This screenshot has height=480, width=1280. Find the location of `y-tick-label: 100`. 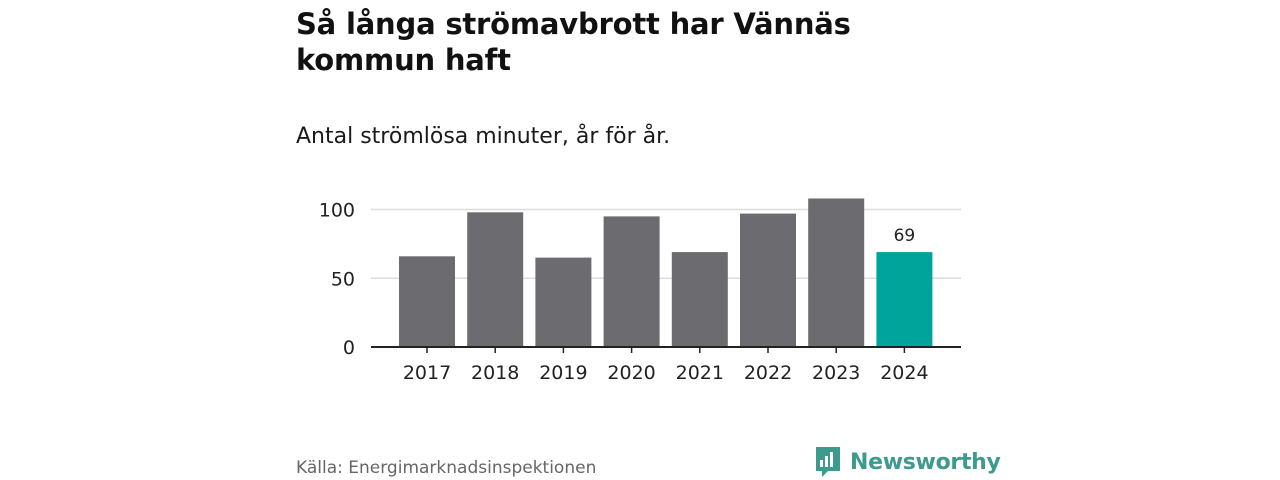

y-tick-label: 100 is located at coordinates (337, 211).